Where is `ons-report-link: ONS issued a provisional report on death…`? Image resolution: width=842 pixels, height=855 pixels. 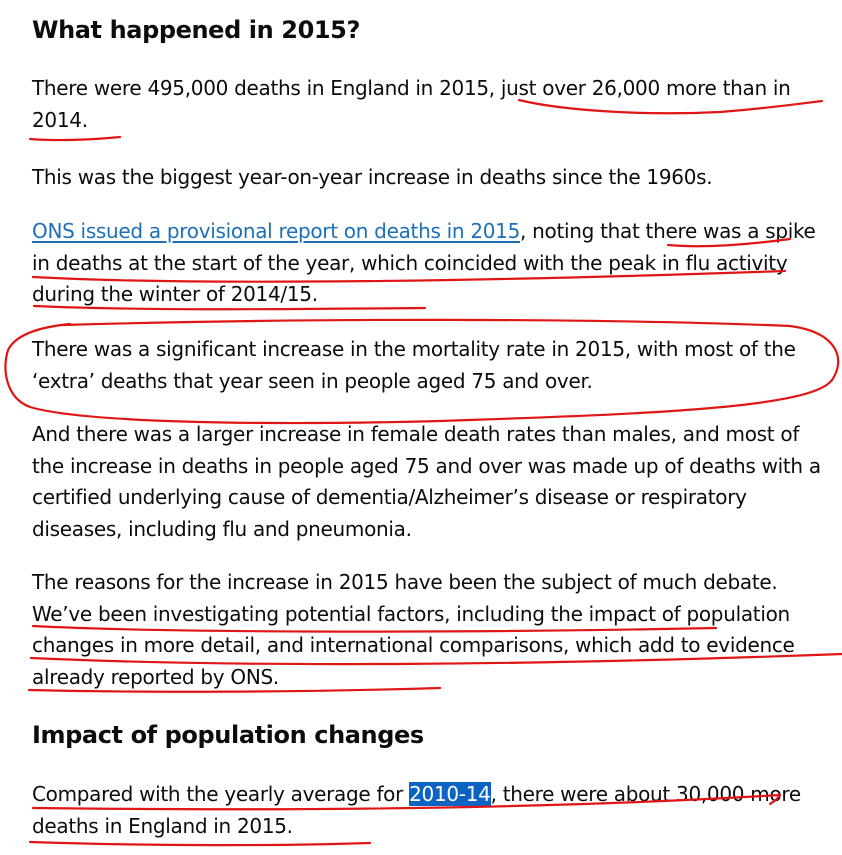
ons-report-link: ONS issued a provisional report on death… is located at coordinates (276, 231).